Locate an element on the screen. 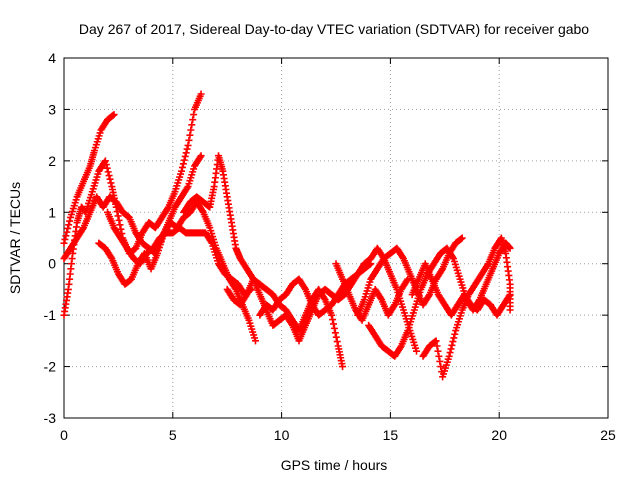 The width and height of the screenshot is (640, 480). y-tick-label: -3 is located at coordinates (50, 418).